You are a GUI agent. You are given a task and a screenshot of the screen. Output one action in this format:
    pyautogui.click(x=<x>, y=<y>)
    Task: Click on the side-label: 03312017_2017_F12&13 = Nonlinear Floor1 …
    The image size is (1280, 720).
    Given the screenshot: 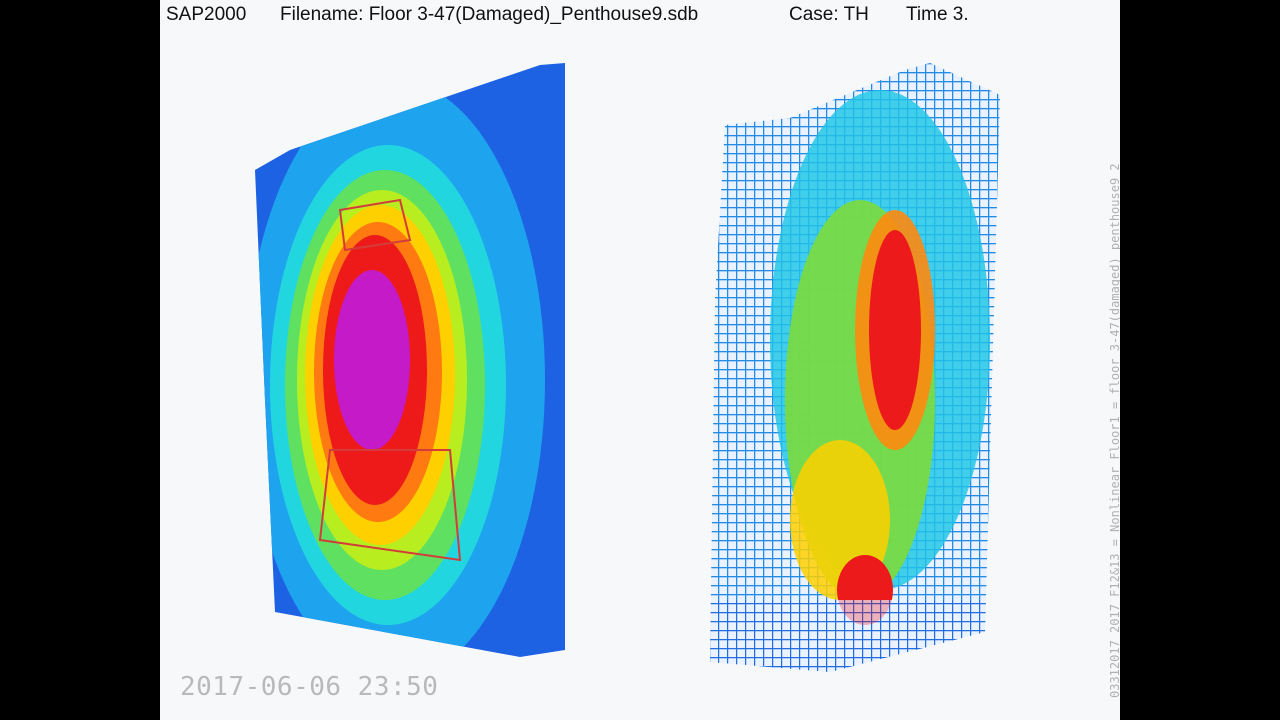 What is the action you would take?
    pyautogui.click(x=1114, y=430)
    